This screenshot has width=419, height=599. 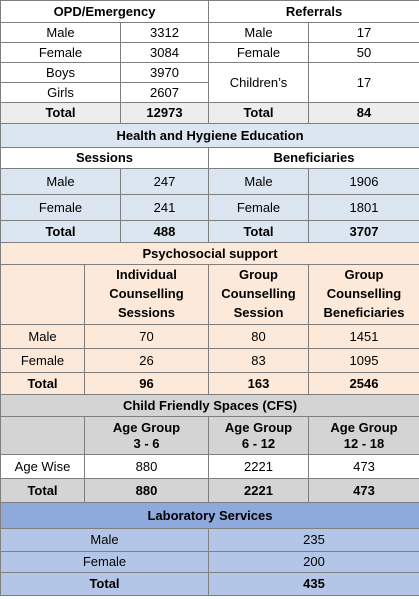 I want to click on psychosocial-title-row: Psychosocial support, so click(x=209, y=253).